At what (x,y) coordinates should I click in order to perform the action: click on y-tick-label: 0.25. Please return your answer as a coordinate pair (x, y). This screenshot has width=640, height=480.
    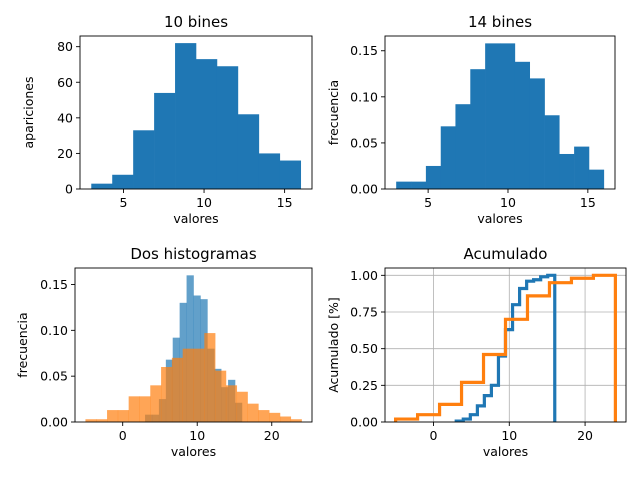
    Looking at the image, I should click on (364, 385).